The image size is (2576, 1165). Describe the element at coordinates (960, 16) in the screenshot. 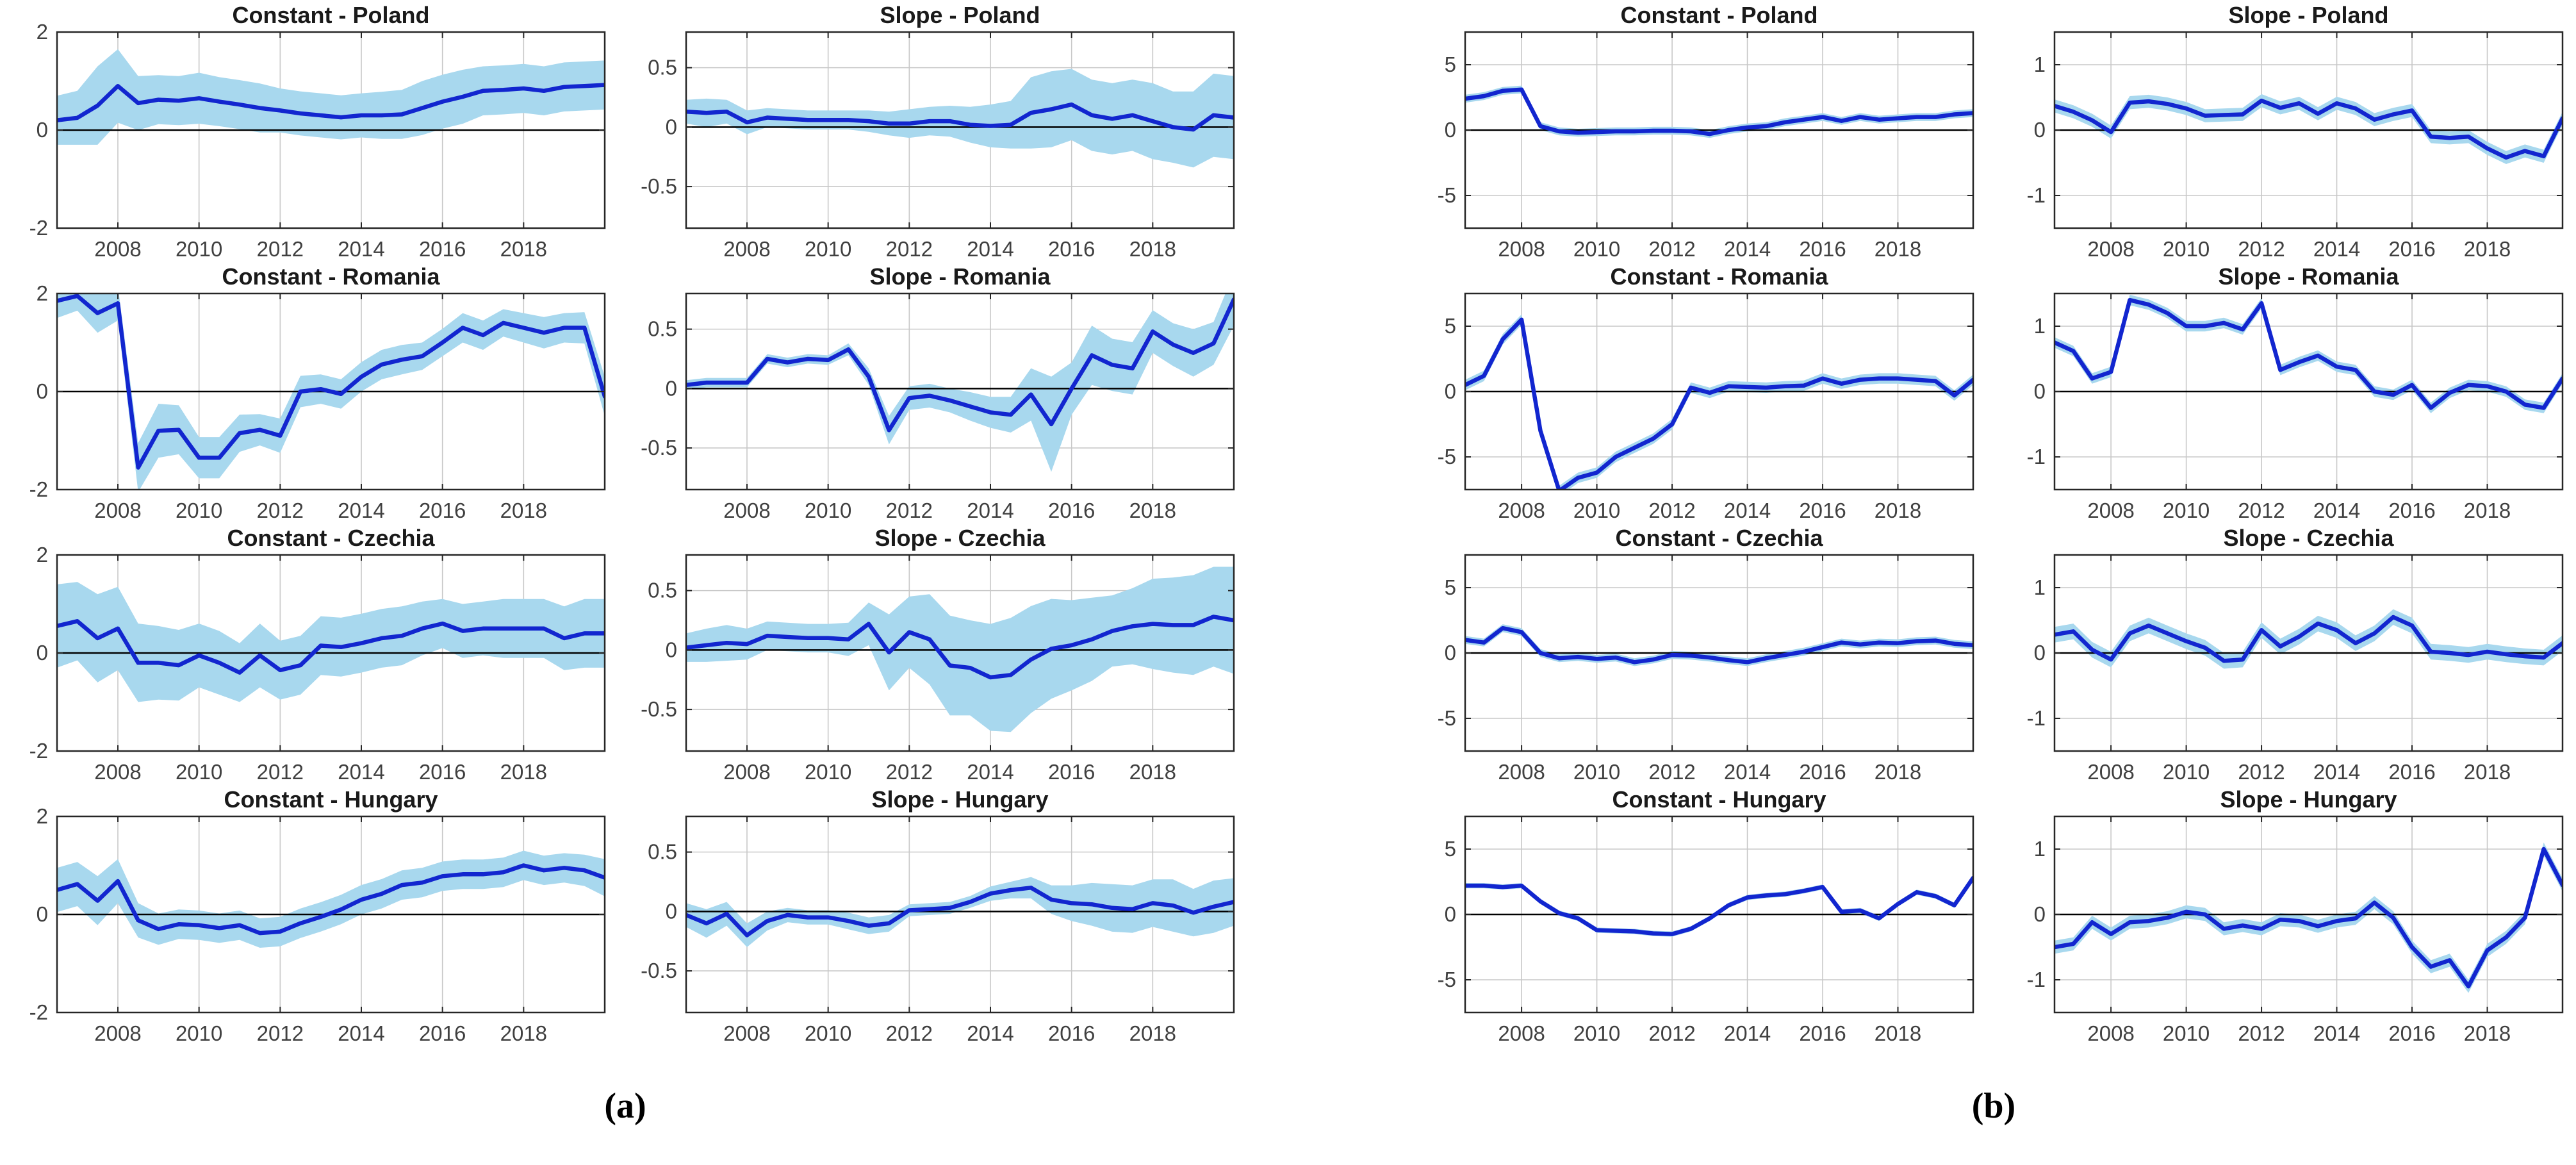

I see `svg-text: Slope - Poland` at that location.